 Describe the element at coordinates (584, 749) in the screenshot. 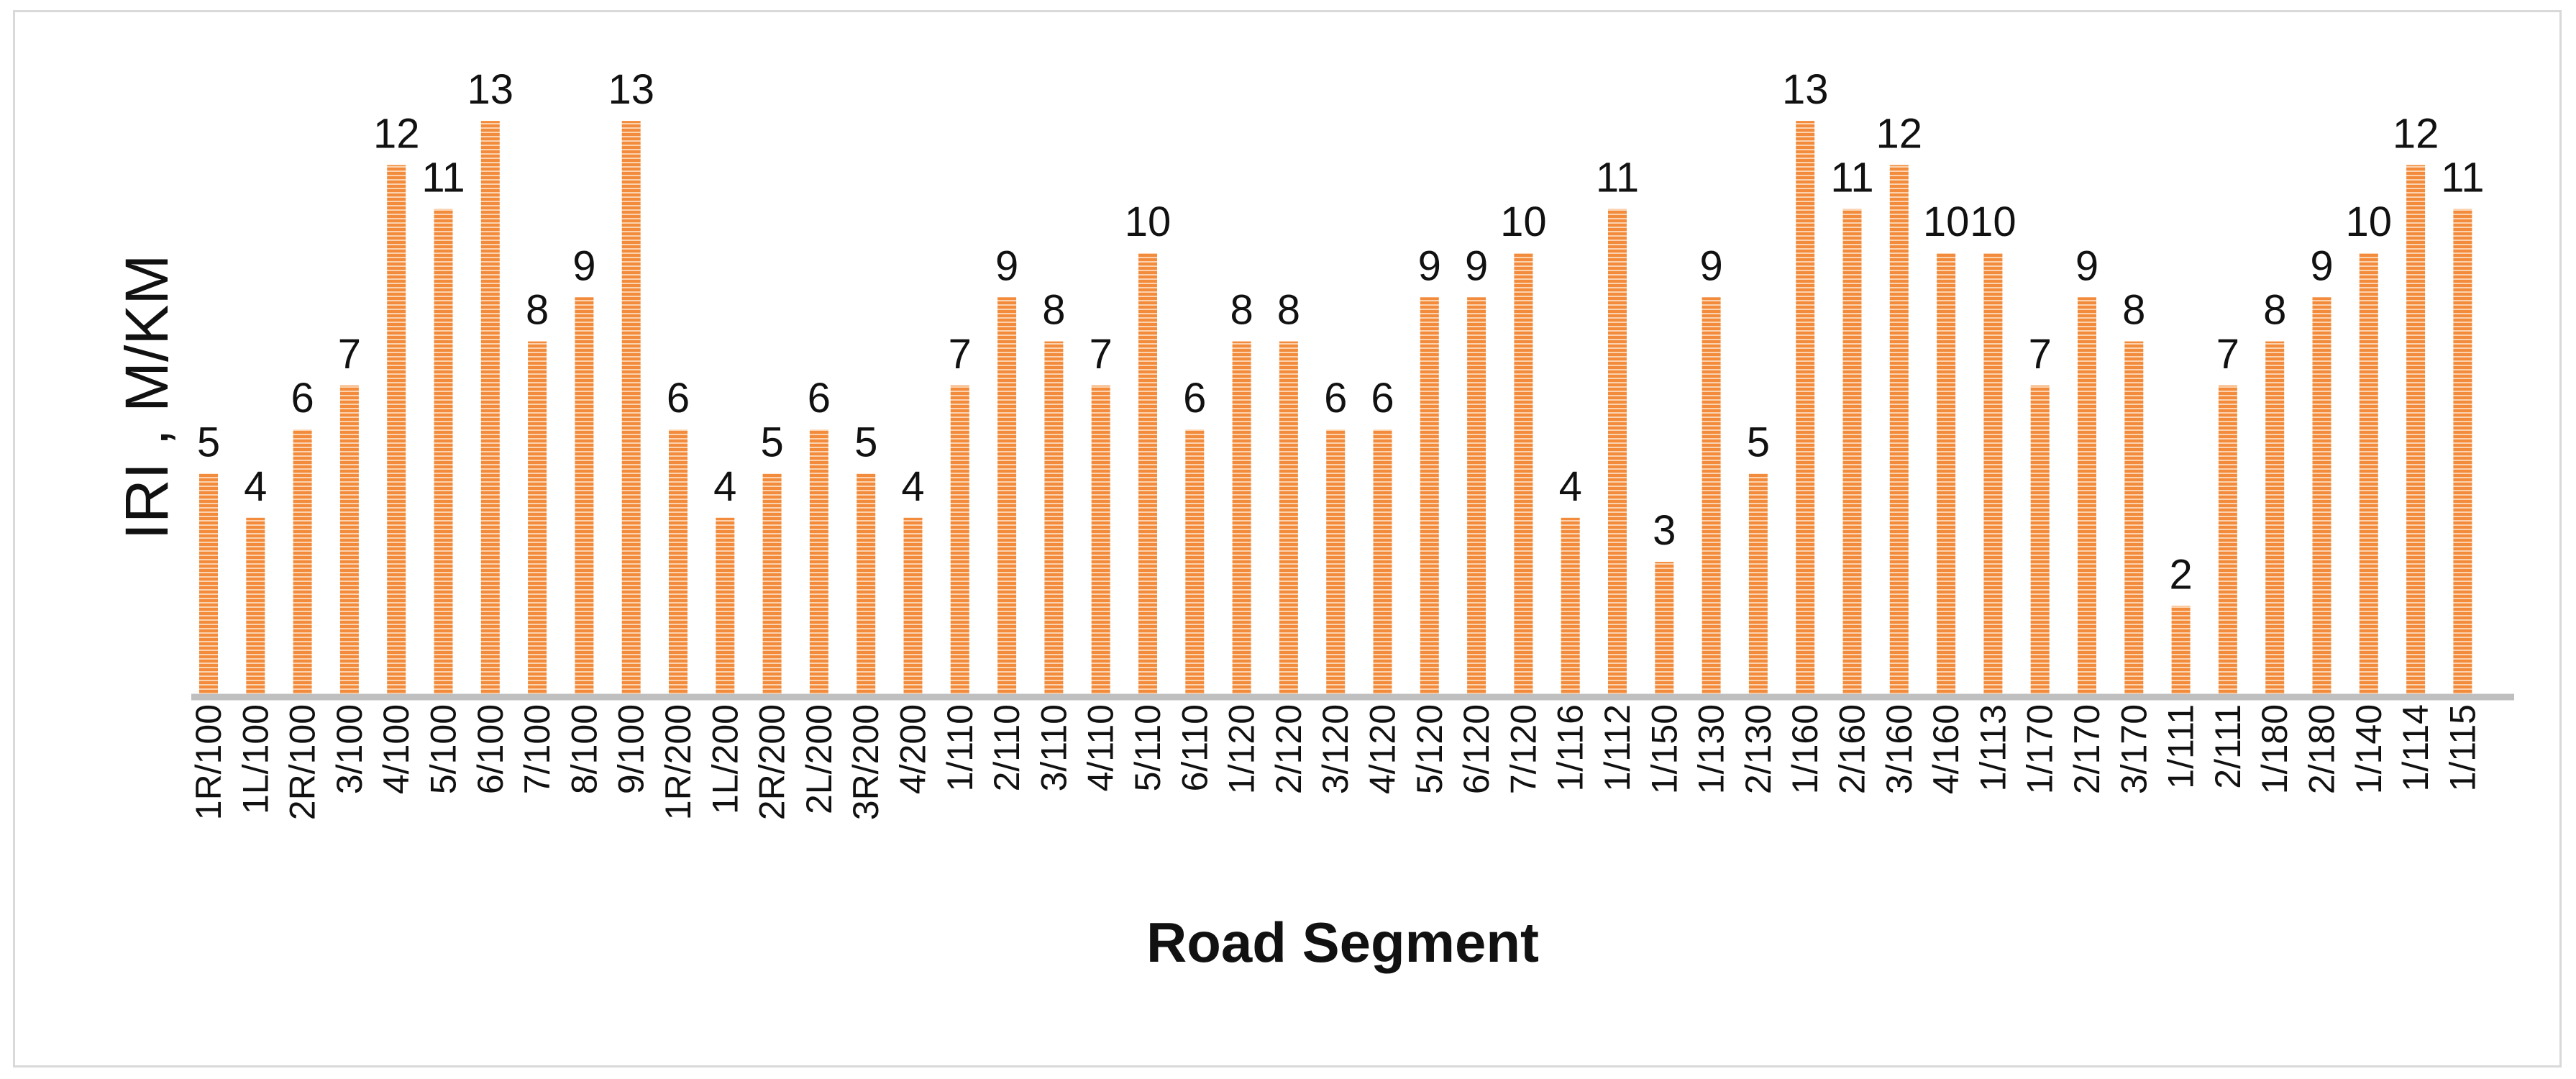

I see `x-tick-label: 8/100` at that location.